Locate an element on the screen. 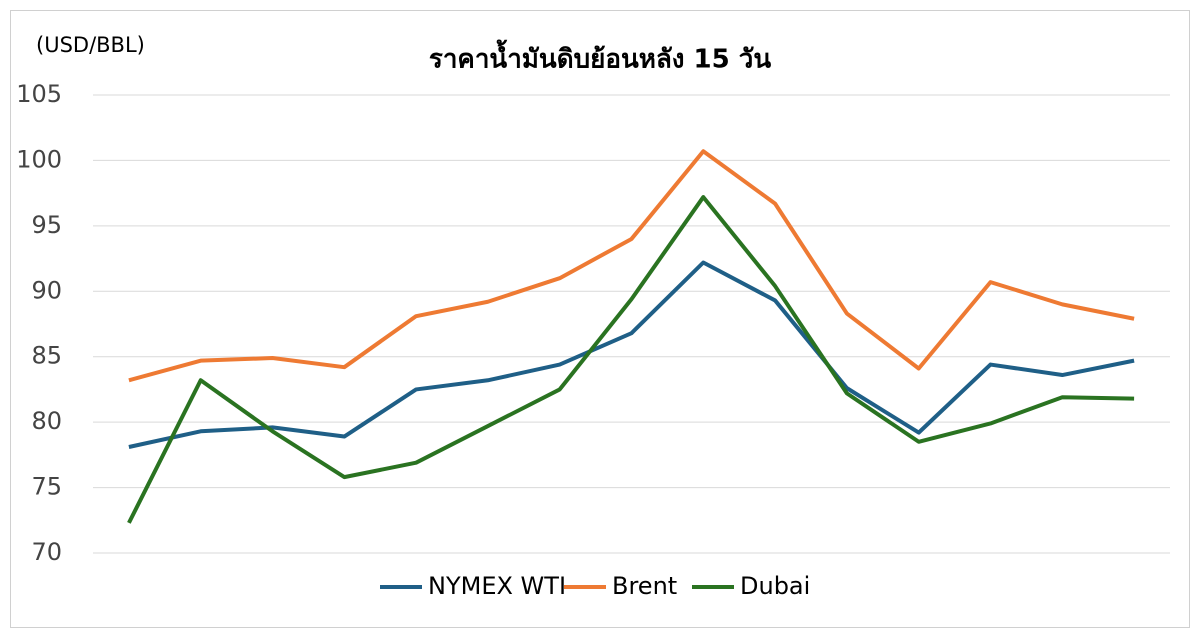 The width and height of the screenshot is (1200, 642). y-tick-label: 100 is located at coordinates (39, 159).